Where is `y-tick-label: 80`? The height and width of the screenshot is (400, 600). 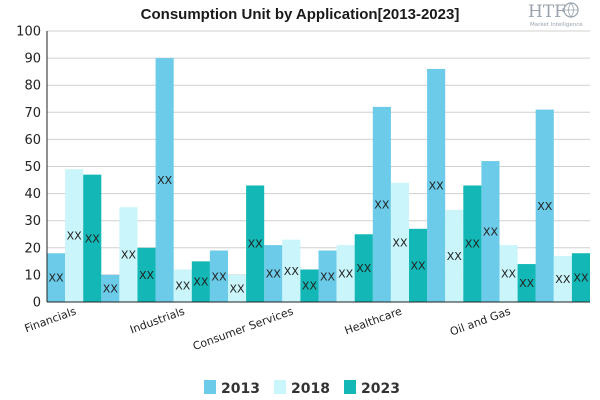 y-tick-label: 80 is located at coordinates (32, 86).